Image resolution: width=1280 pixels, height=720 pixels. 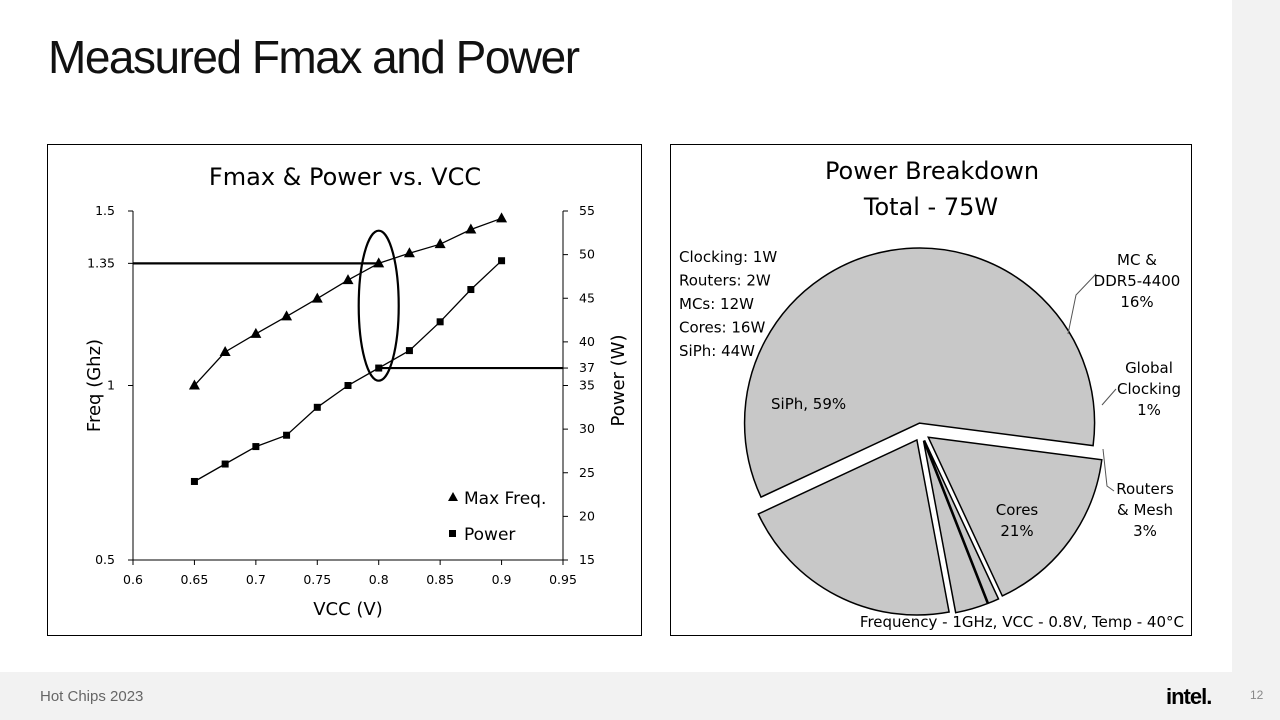 I want to click on pie-slice-label: & Mesh, so click(x=1145, y=510).